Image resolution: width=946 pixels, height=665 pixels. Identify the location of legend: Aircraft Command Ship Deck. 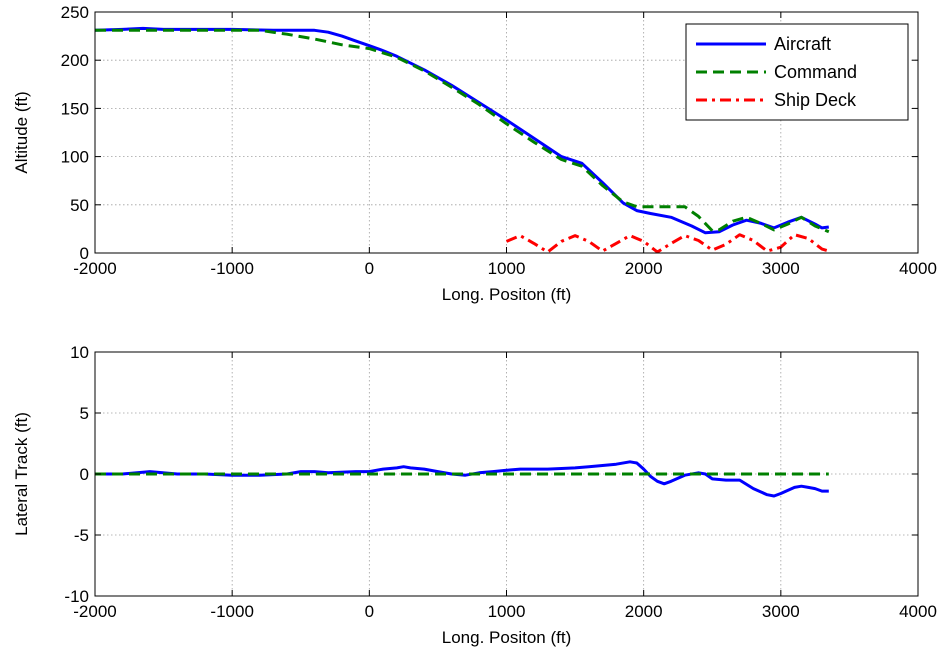
(797, 72).